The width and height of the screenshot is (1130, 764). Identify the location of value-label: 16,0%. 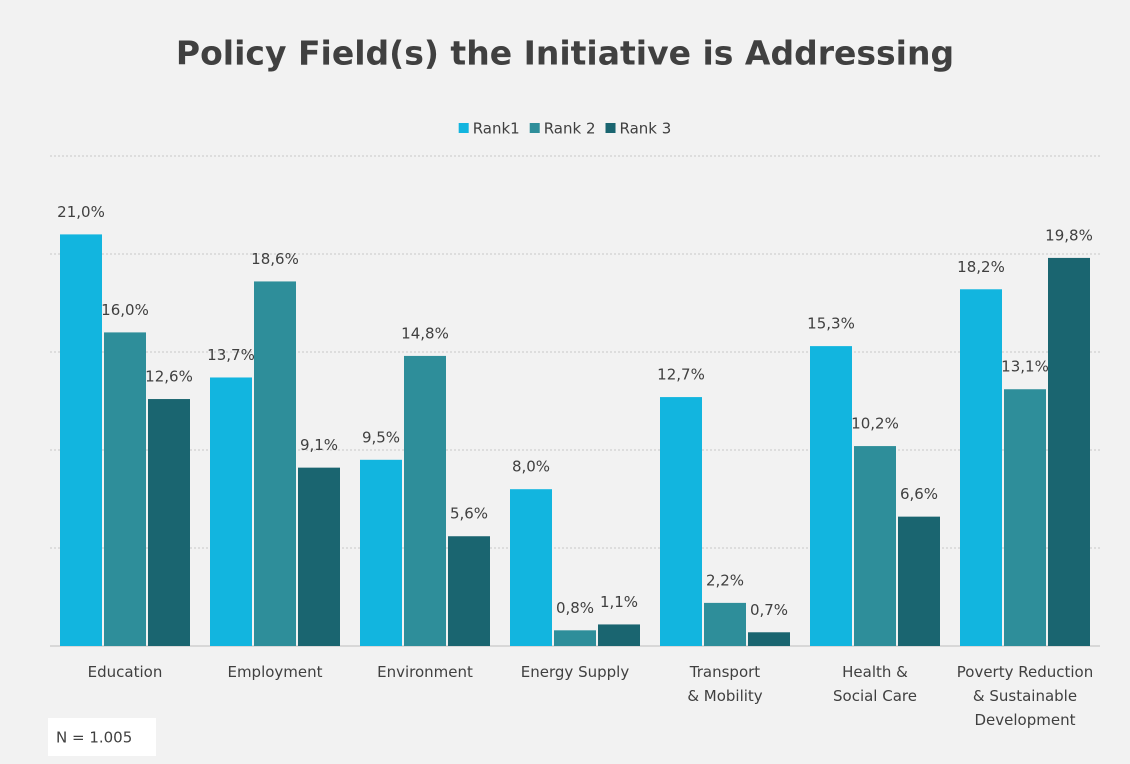
(125, 310).